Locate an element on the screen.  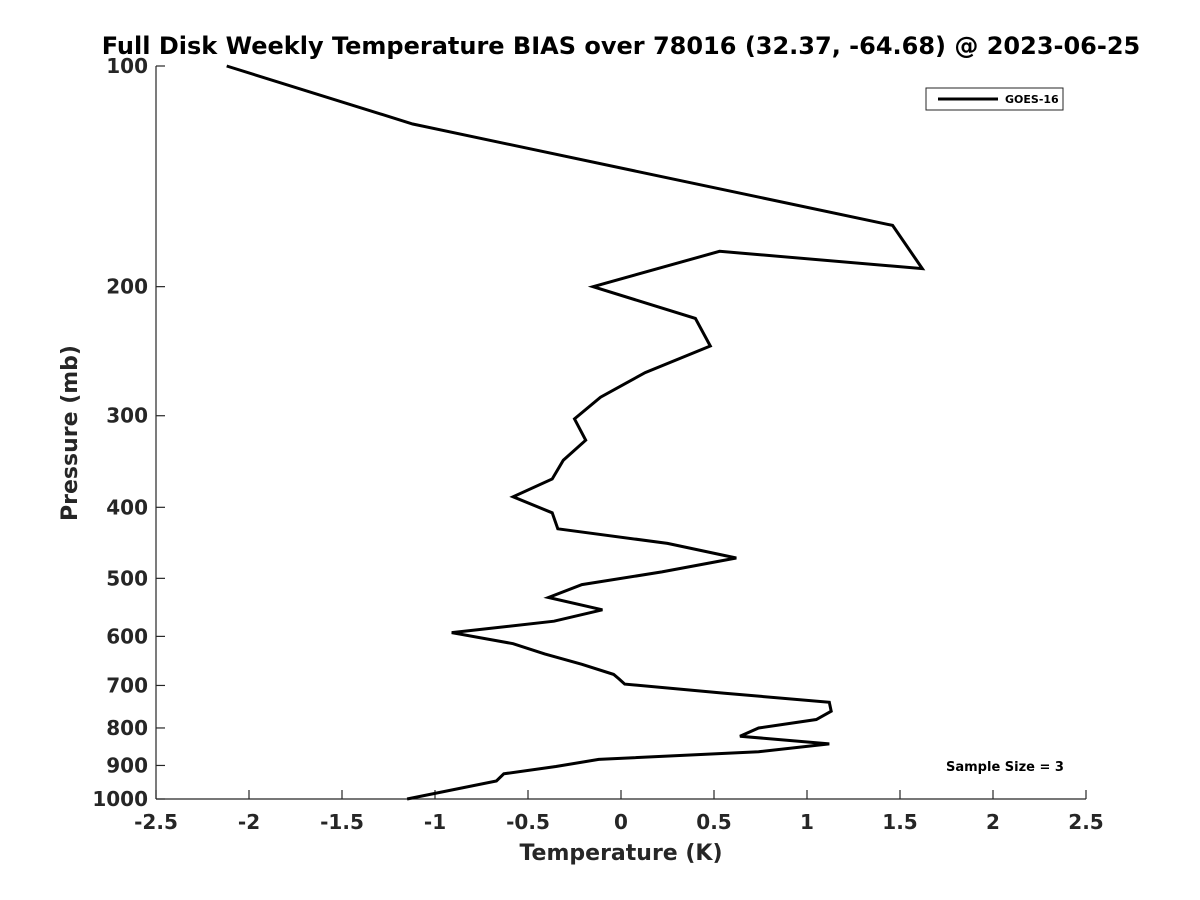
sample-size-annotation: Sample Size = 3 is located at coordinates (1005, 767).